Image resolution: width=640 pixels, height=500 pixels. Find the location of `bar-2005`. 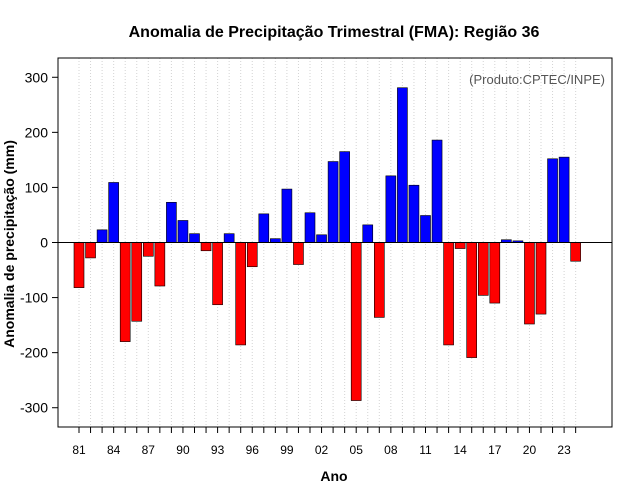

bar-2005 is located at coordinates (356, 321).